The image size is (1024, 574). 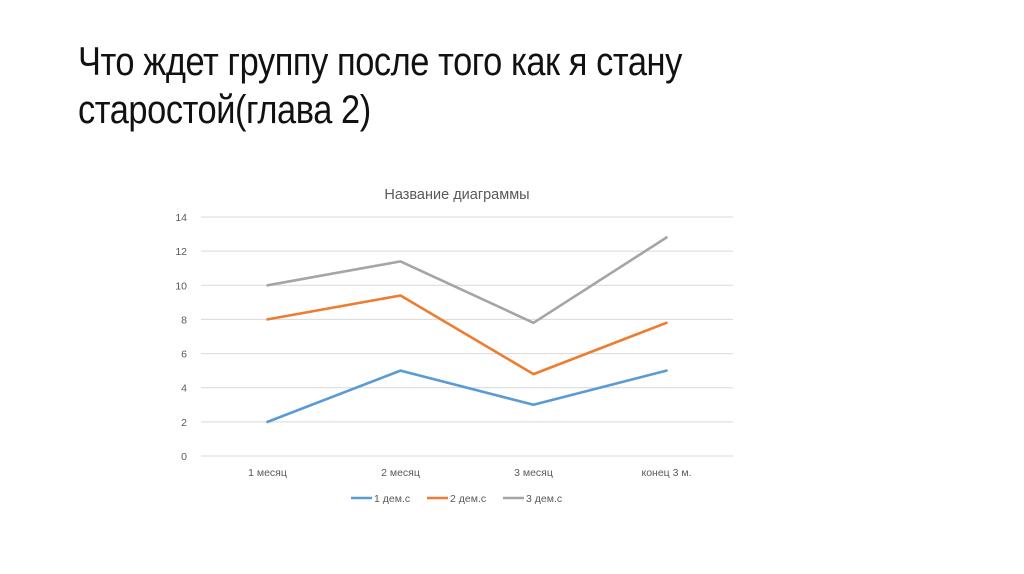 I want to click on legend: 1 дем.c 2 дем.c 3 дем.c, so click(x=456, y=499).